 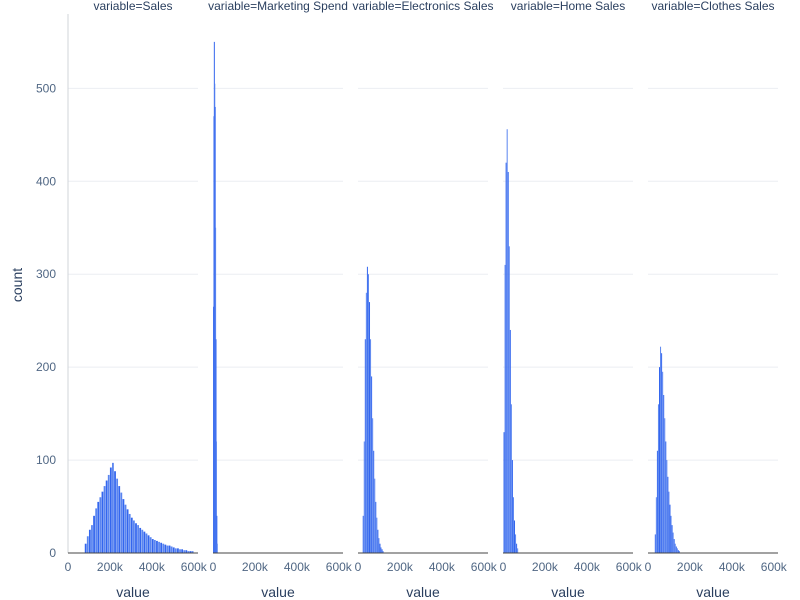 What do you see at coordinates (46, 460) in the screenshot?
I see `y-tick-label: 100` at bounding box center [46, 460].